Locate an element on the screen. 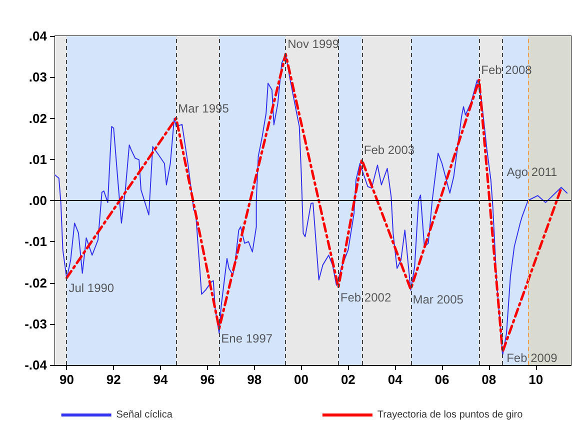 The image size is (584, 431). y-tick-label: -.03 is located at coordinates (35, 324).